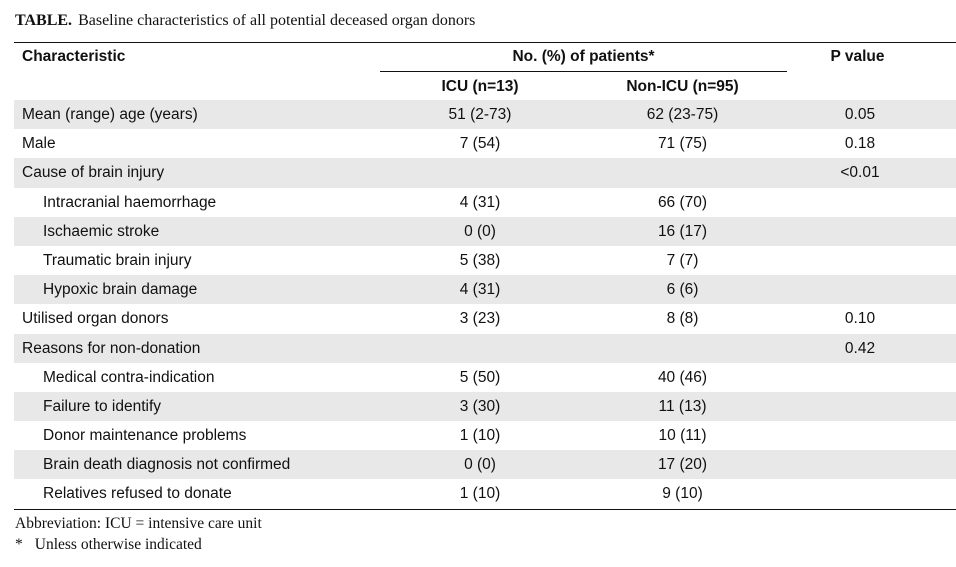 The height and width of the screenshot is (567, 956). I want to click on footnote-abbreviation: Abbreviation: ICU = intensive care unit, so click(138, 523).